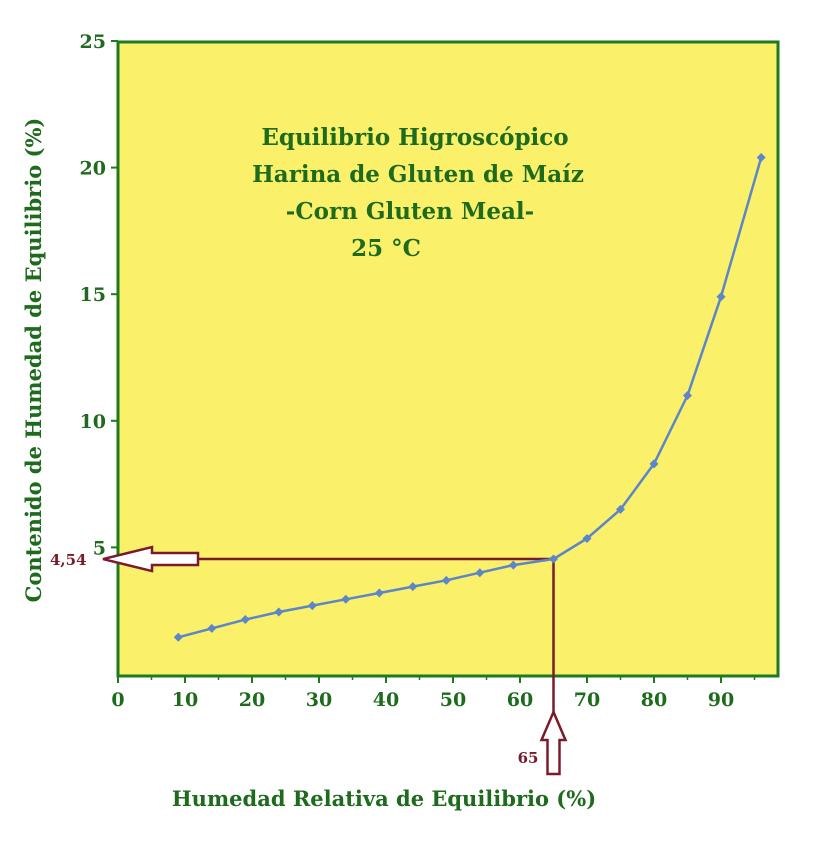  What do you see at coordinates (384, 798) in the screenshot?
I see `x-axis-title: Humedad Relativa de Equilibrio (%)` at bounding box center [384, 798].